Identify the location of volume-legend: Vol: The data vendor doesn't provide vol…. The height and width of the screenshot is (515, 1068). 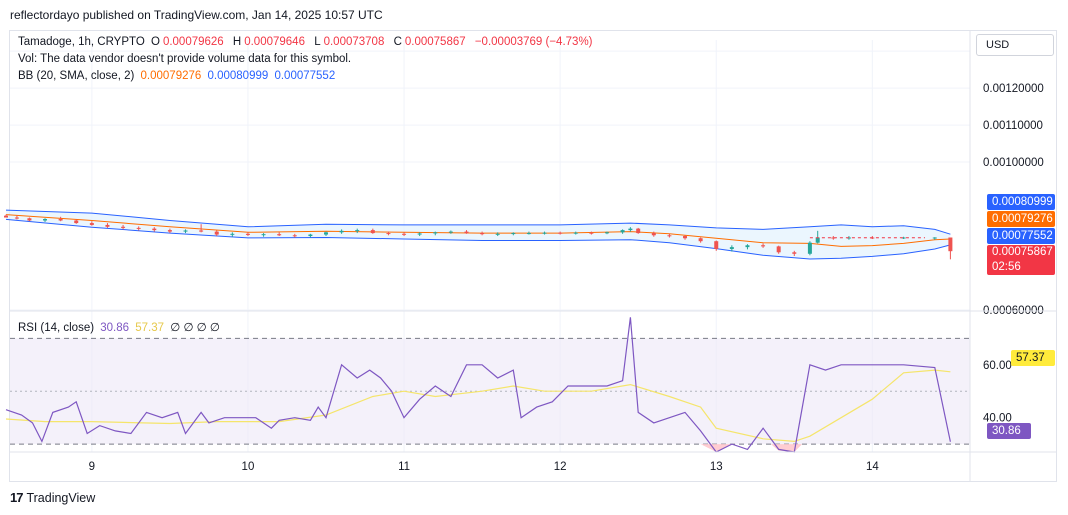
(185, 59).